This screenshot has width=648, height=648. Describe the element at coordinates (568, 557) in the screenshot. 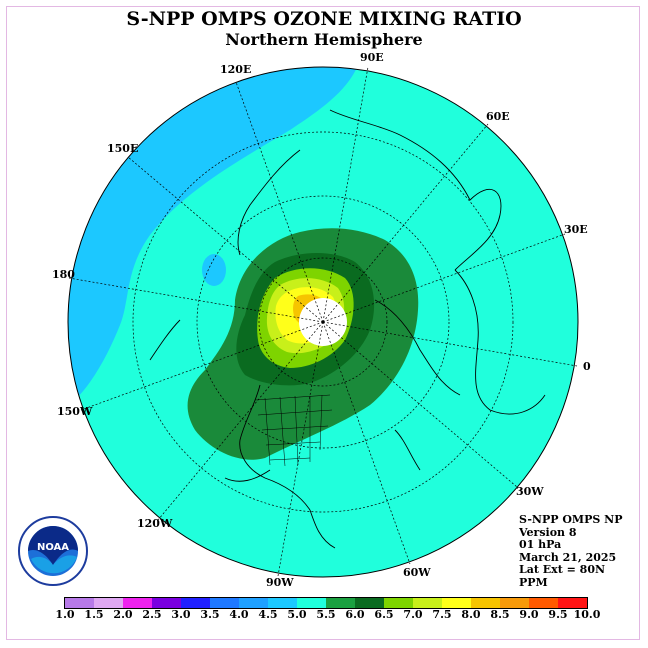

I see `info-date: March 21, 2025` at that location.